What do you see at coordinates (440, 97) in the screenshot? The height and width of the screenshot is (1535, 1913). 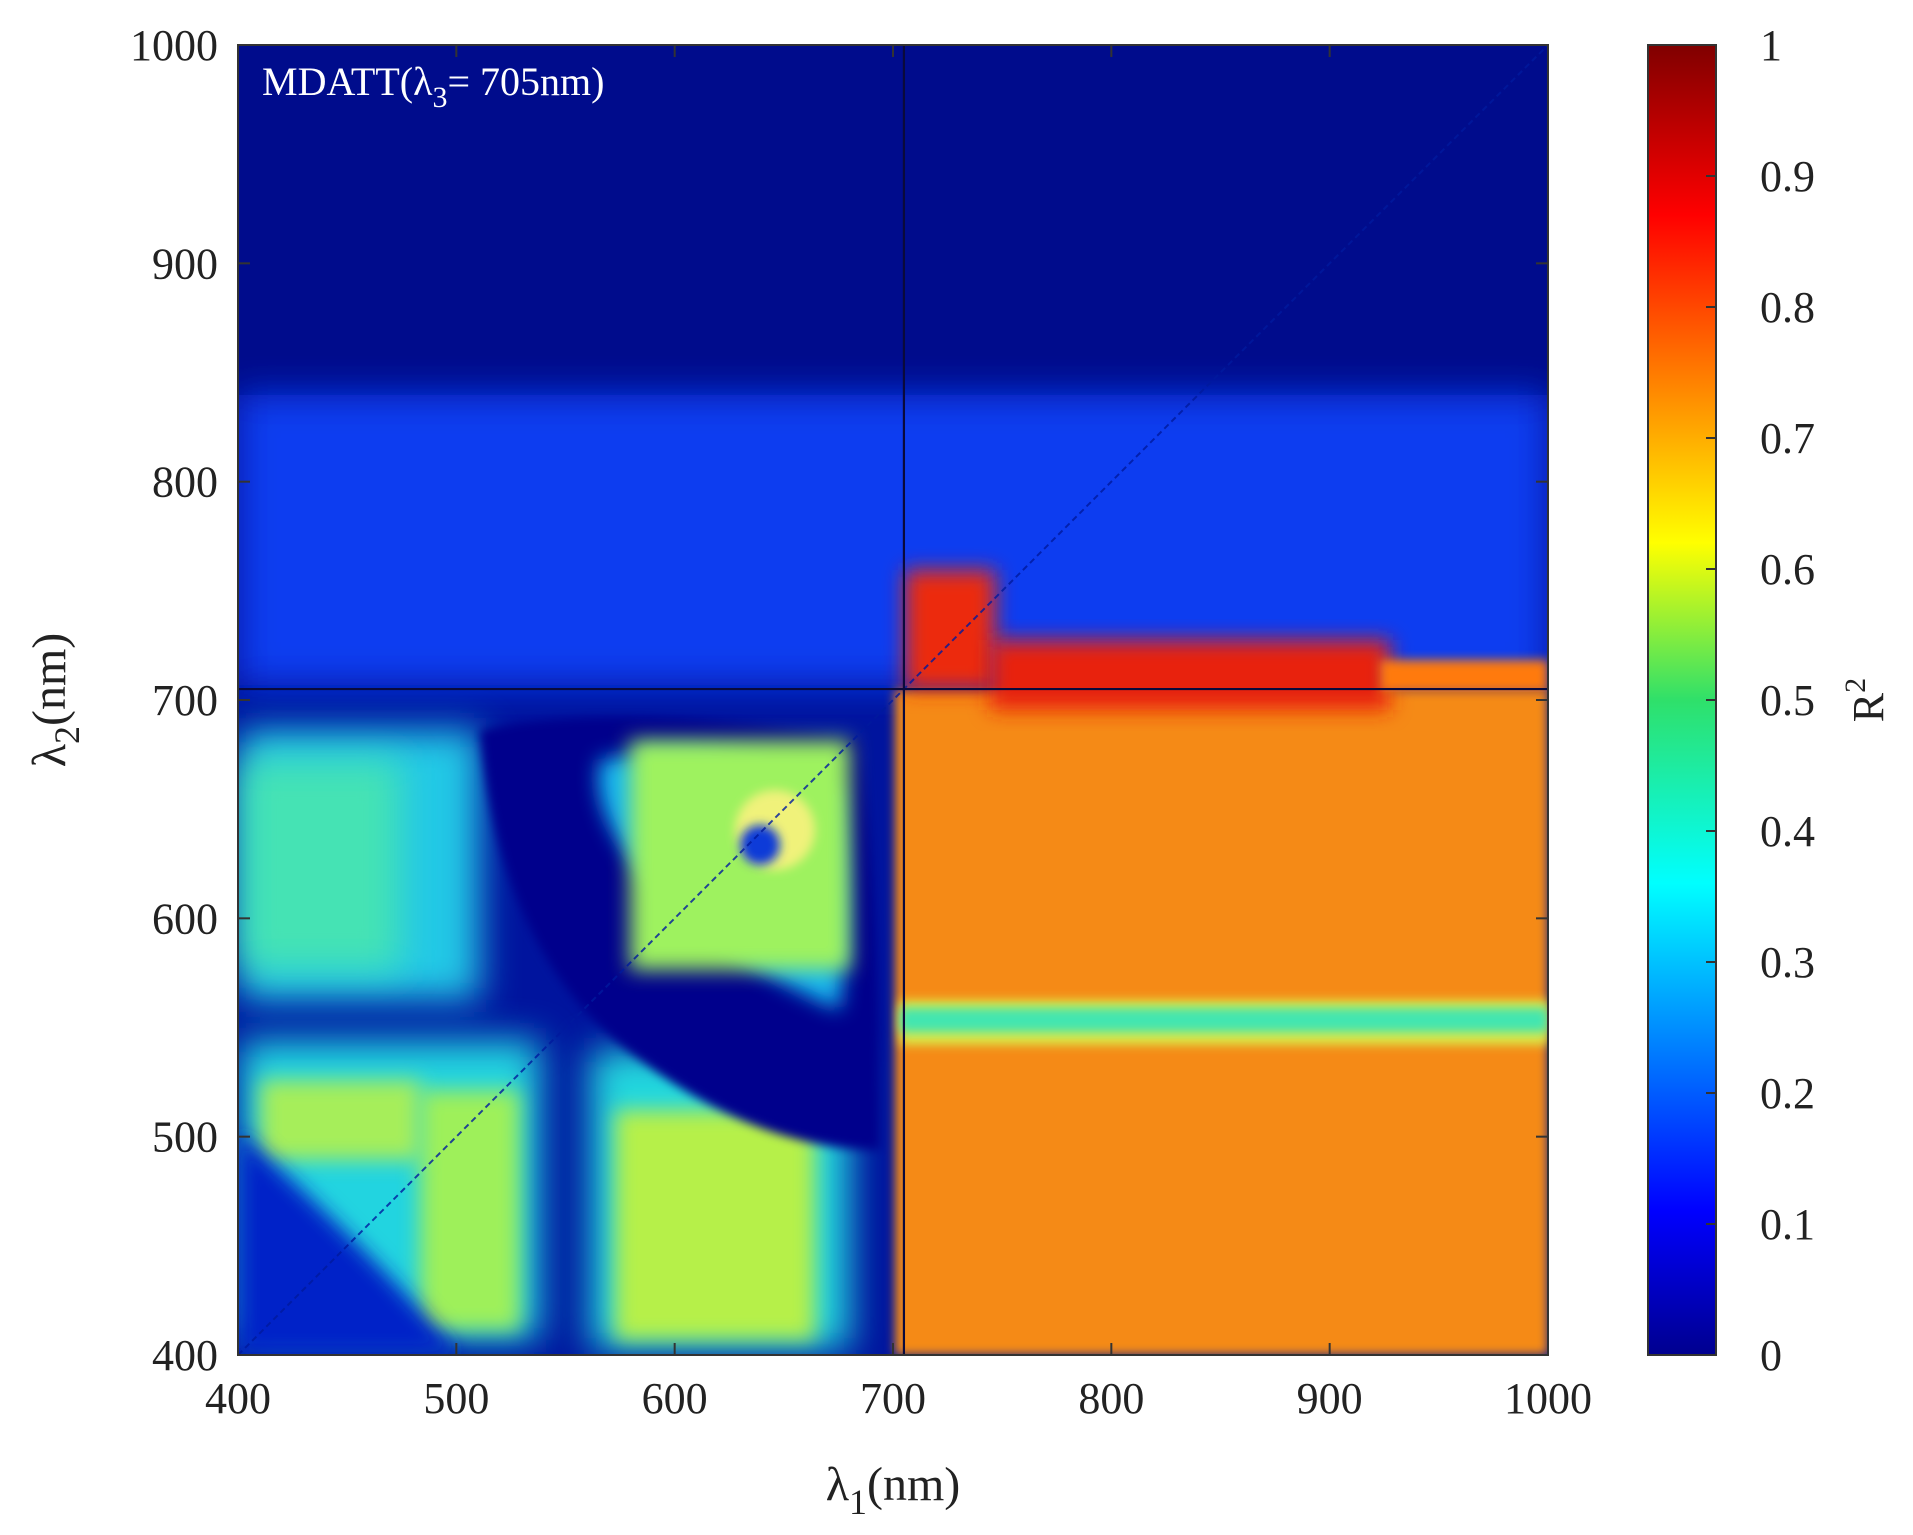 I see `annotation-subscript: 3` at bounding box center [440, 97].